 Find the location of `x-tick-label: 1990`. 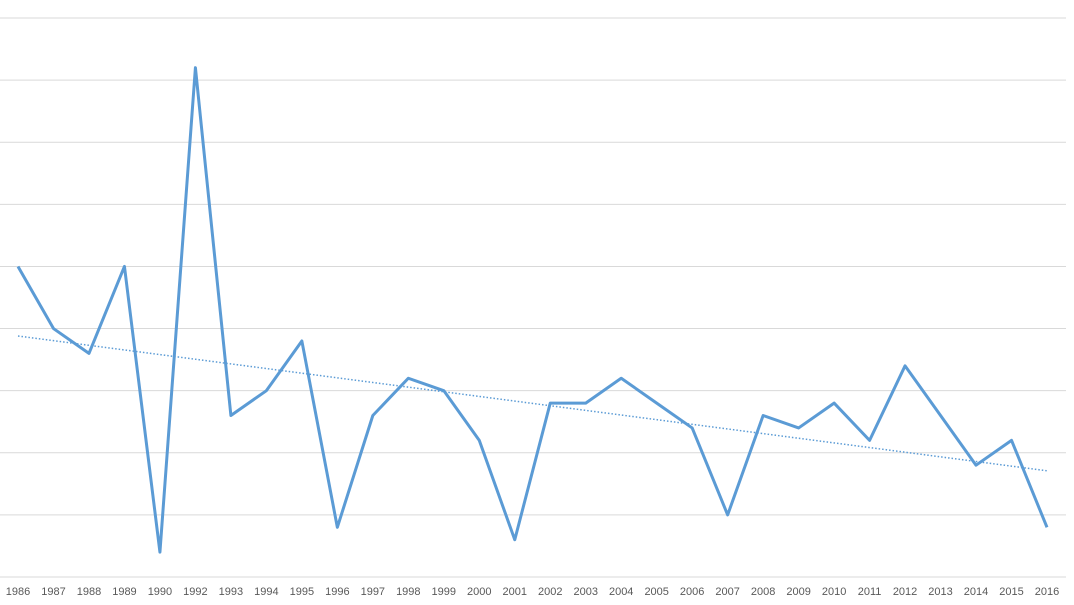

x-tick-label: 1990 is located at coordinates (160, 592).